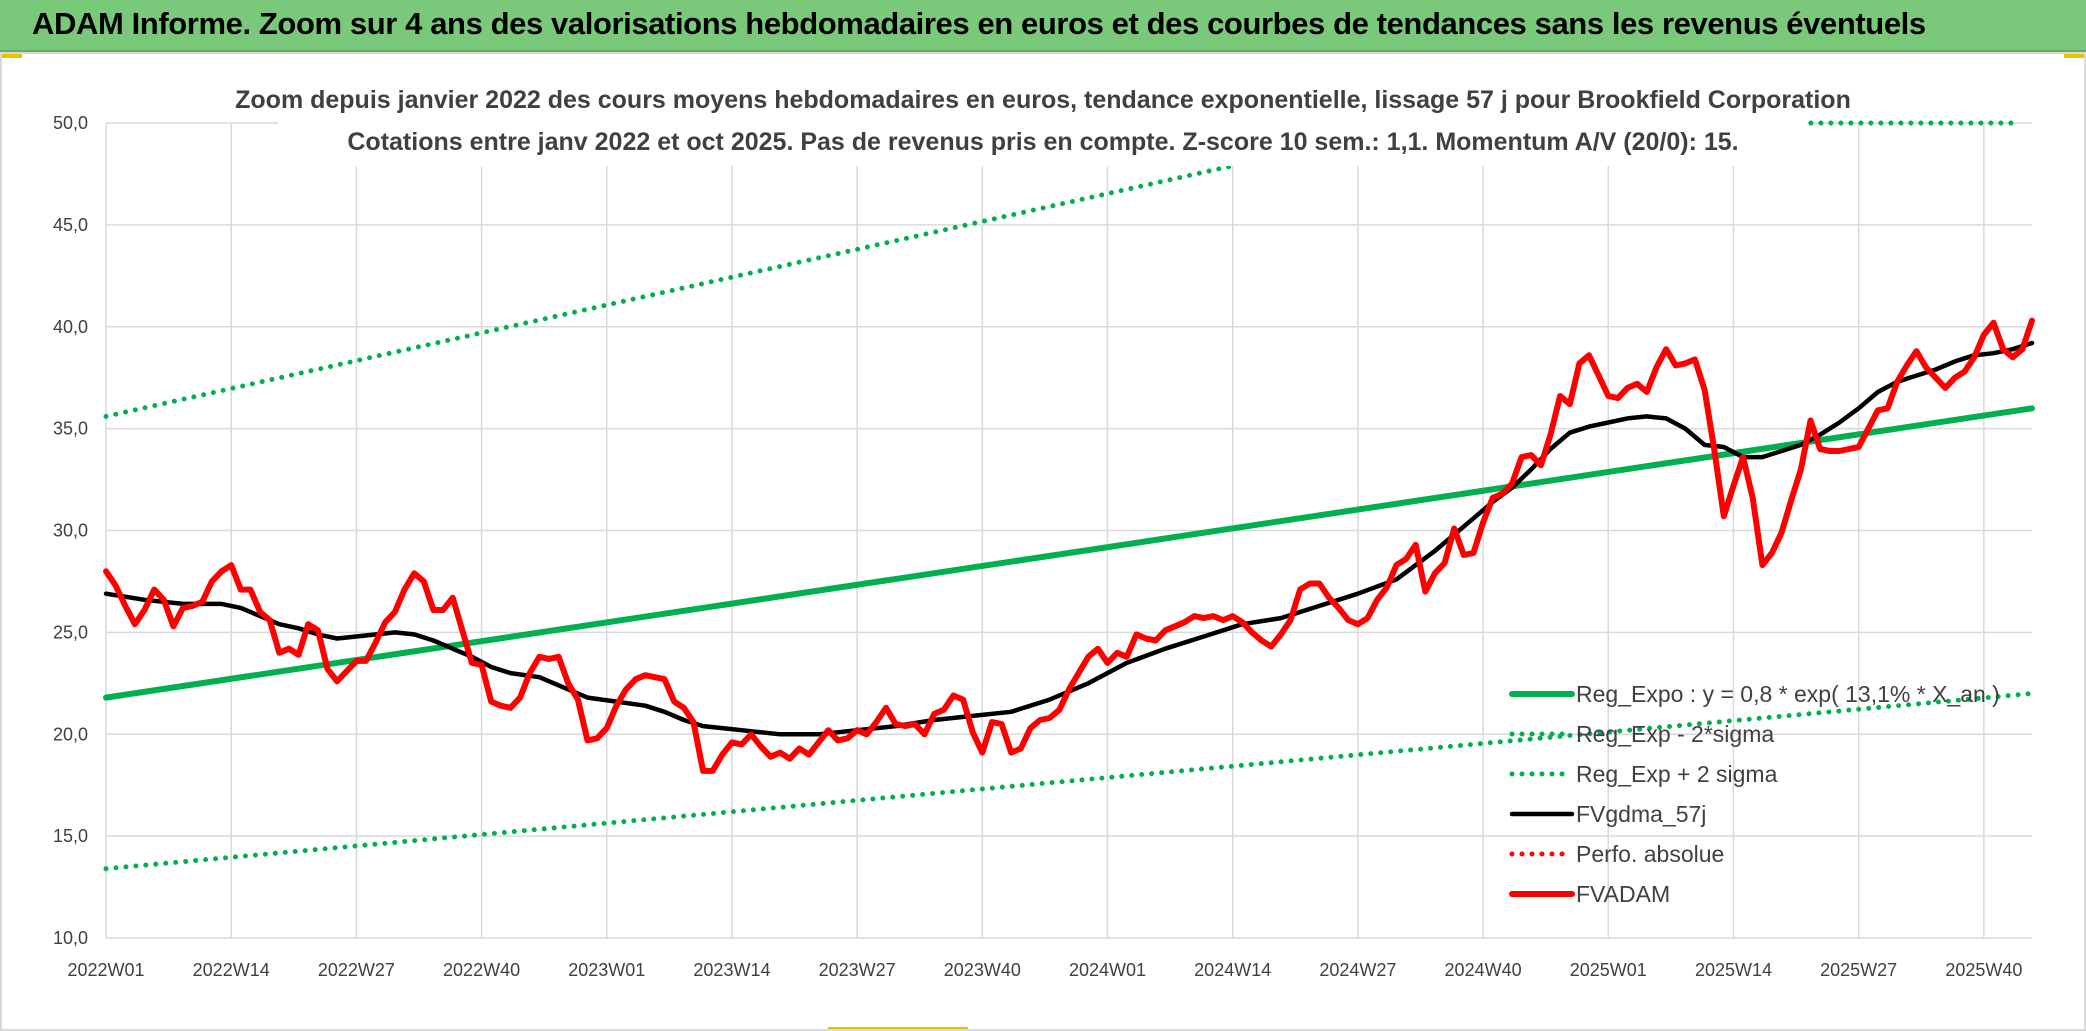 The height and width of the screenshot is (1031, 2086). I want to click on x-tick-label: 2024W40, so click(1483, 970).